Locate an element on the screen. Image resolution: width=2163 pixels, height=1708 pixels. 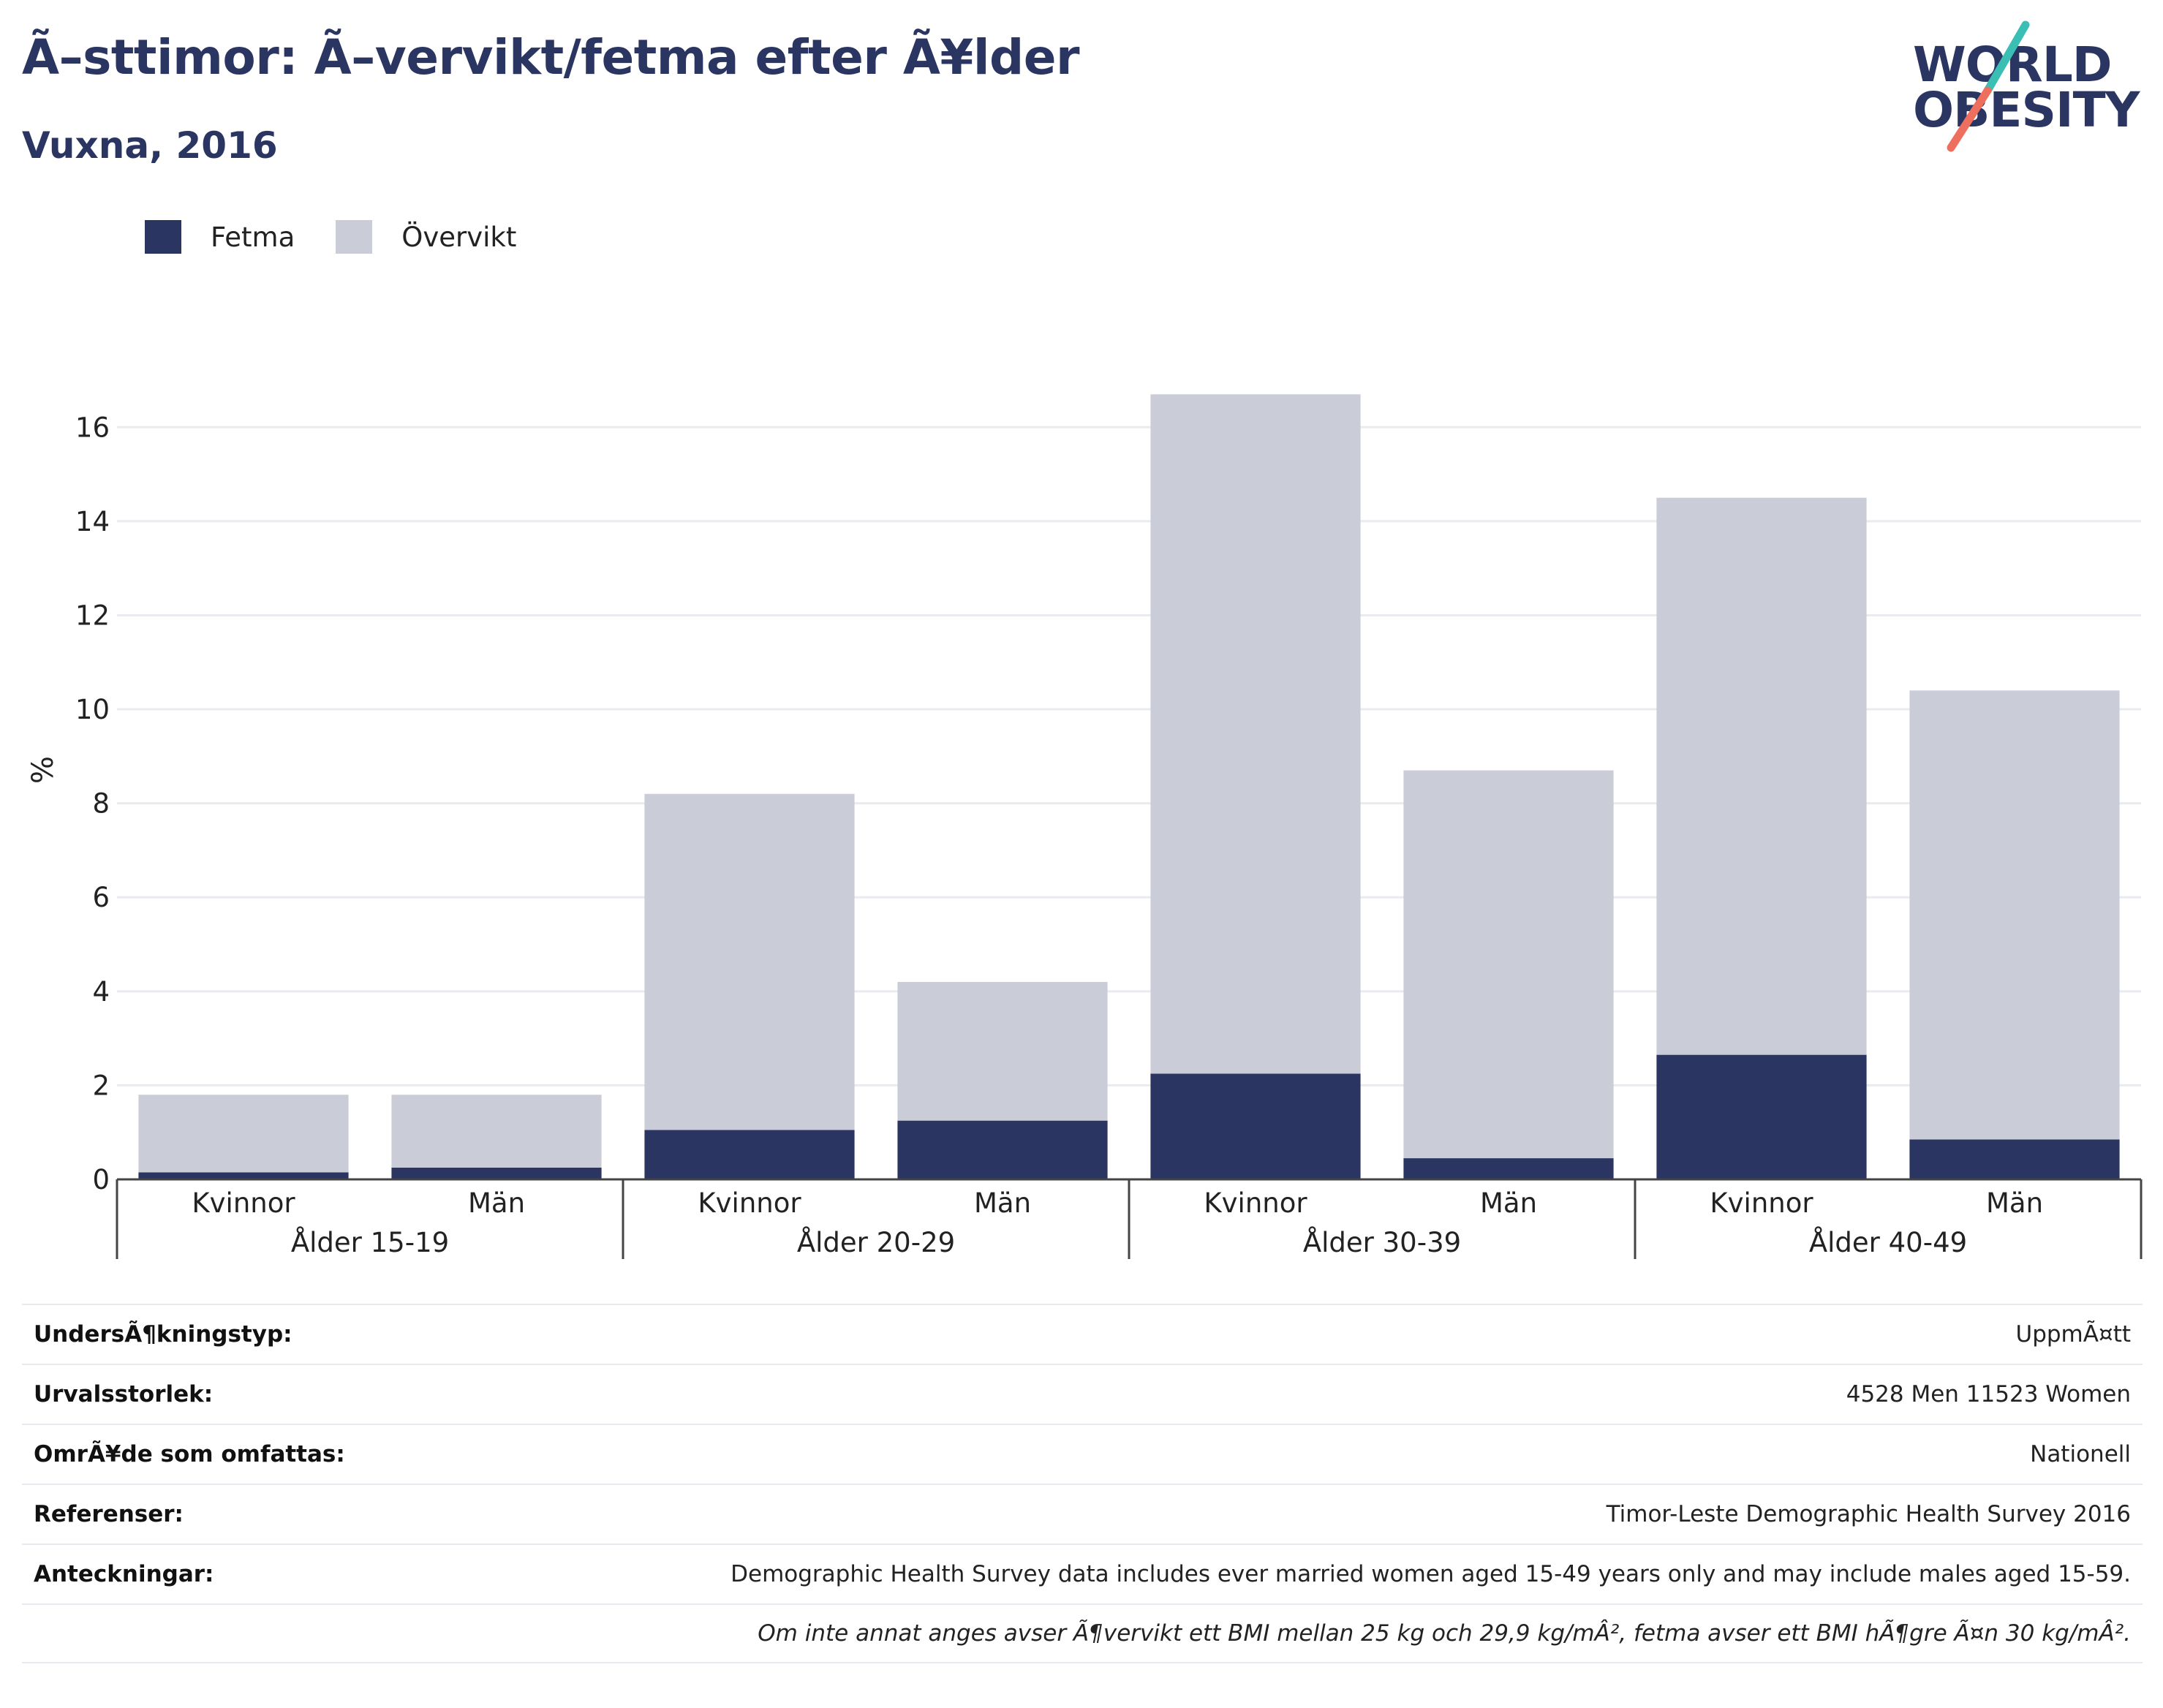
y-tick-label: 0 is located at coordinates (101, 1179).